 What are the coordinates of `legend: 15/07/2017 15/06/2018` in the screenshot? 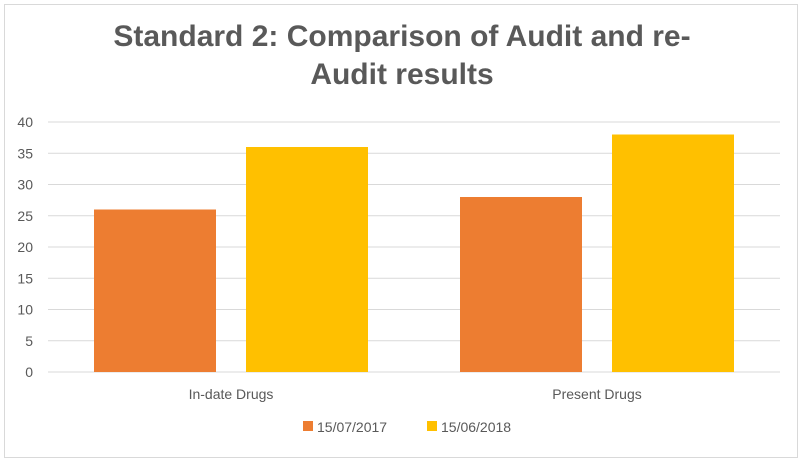 It's located at (407, 427).